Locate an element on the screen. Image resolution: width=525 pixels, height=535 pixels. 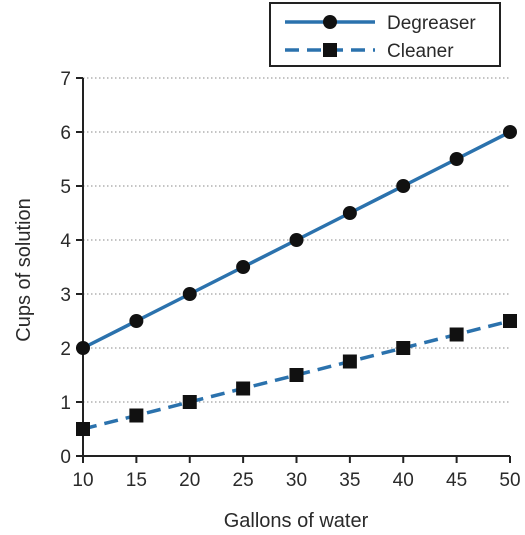
x-tick-label-10: 10 is located at coordinates (82, 480).